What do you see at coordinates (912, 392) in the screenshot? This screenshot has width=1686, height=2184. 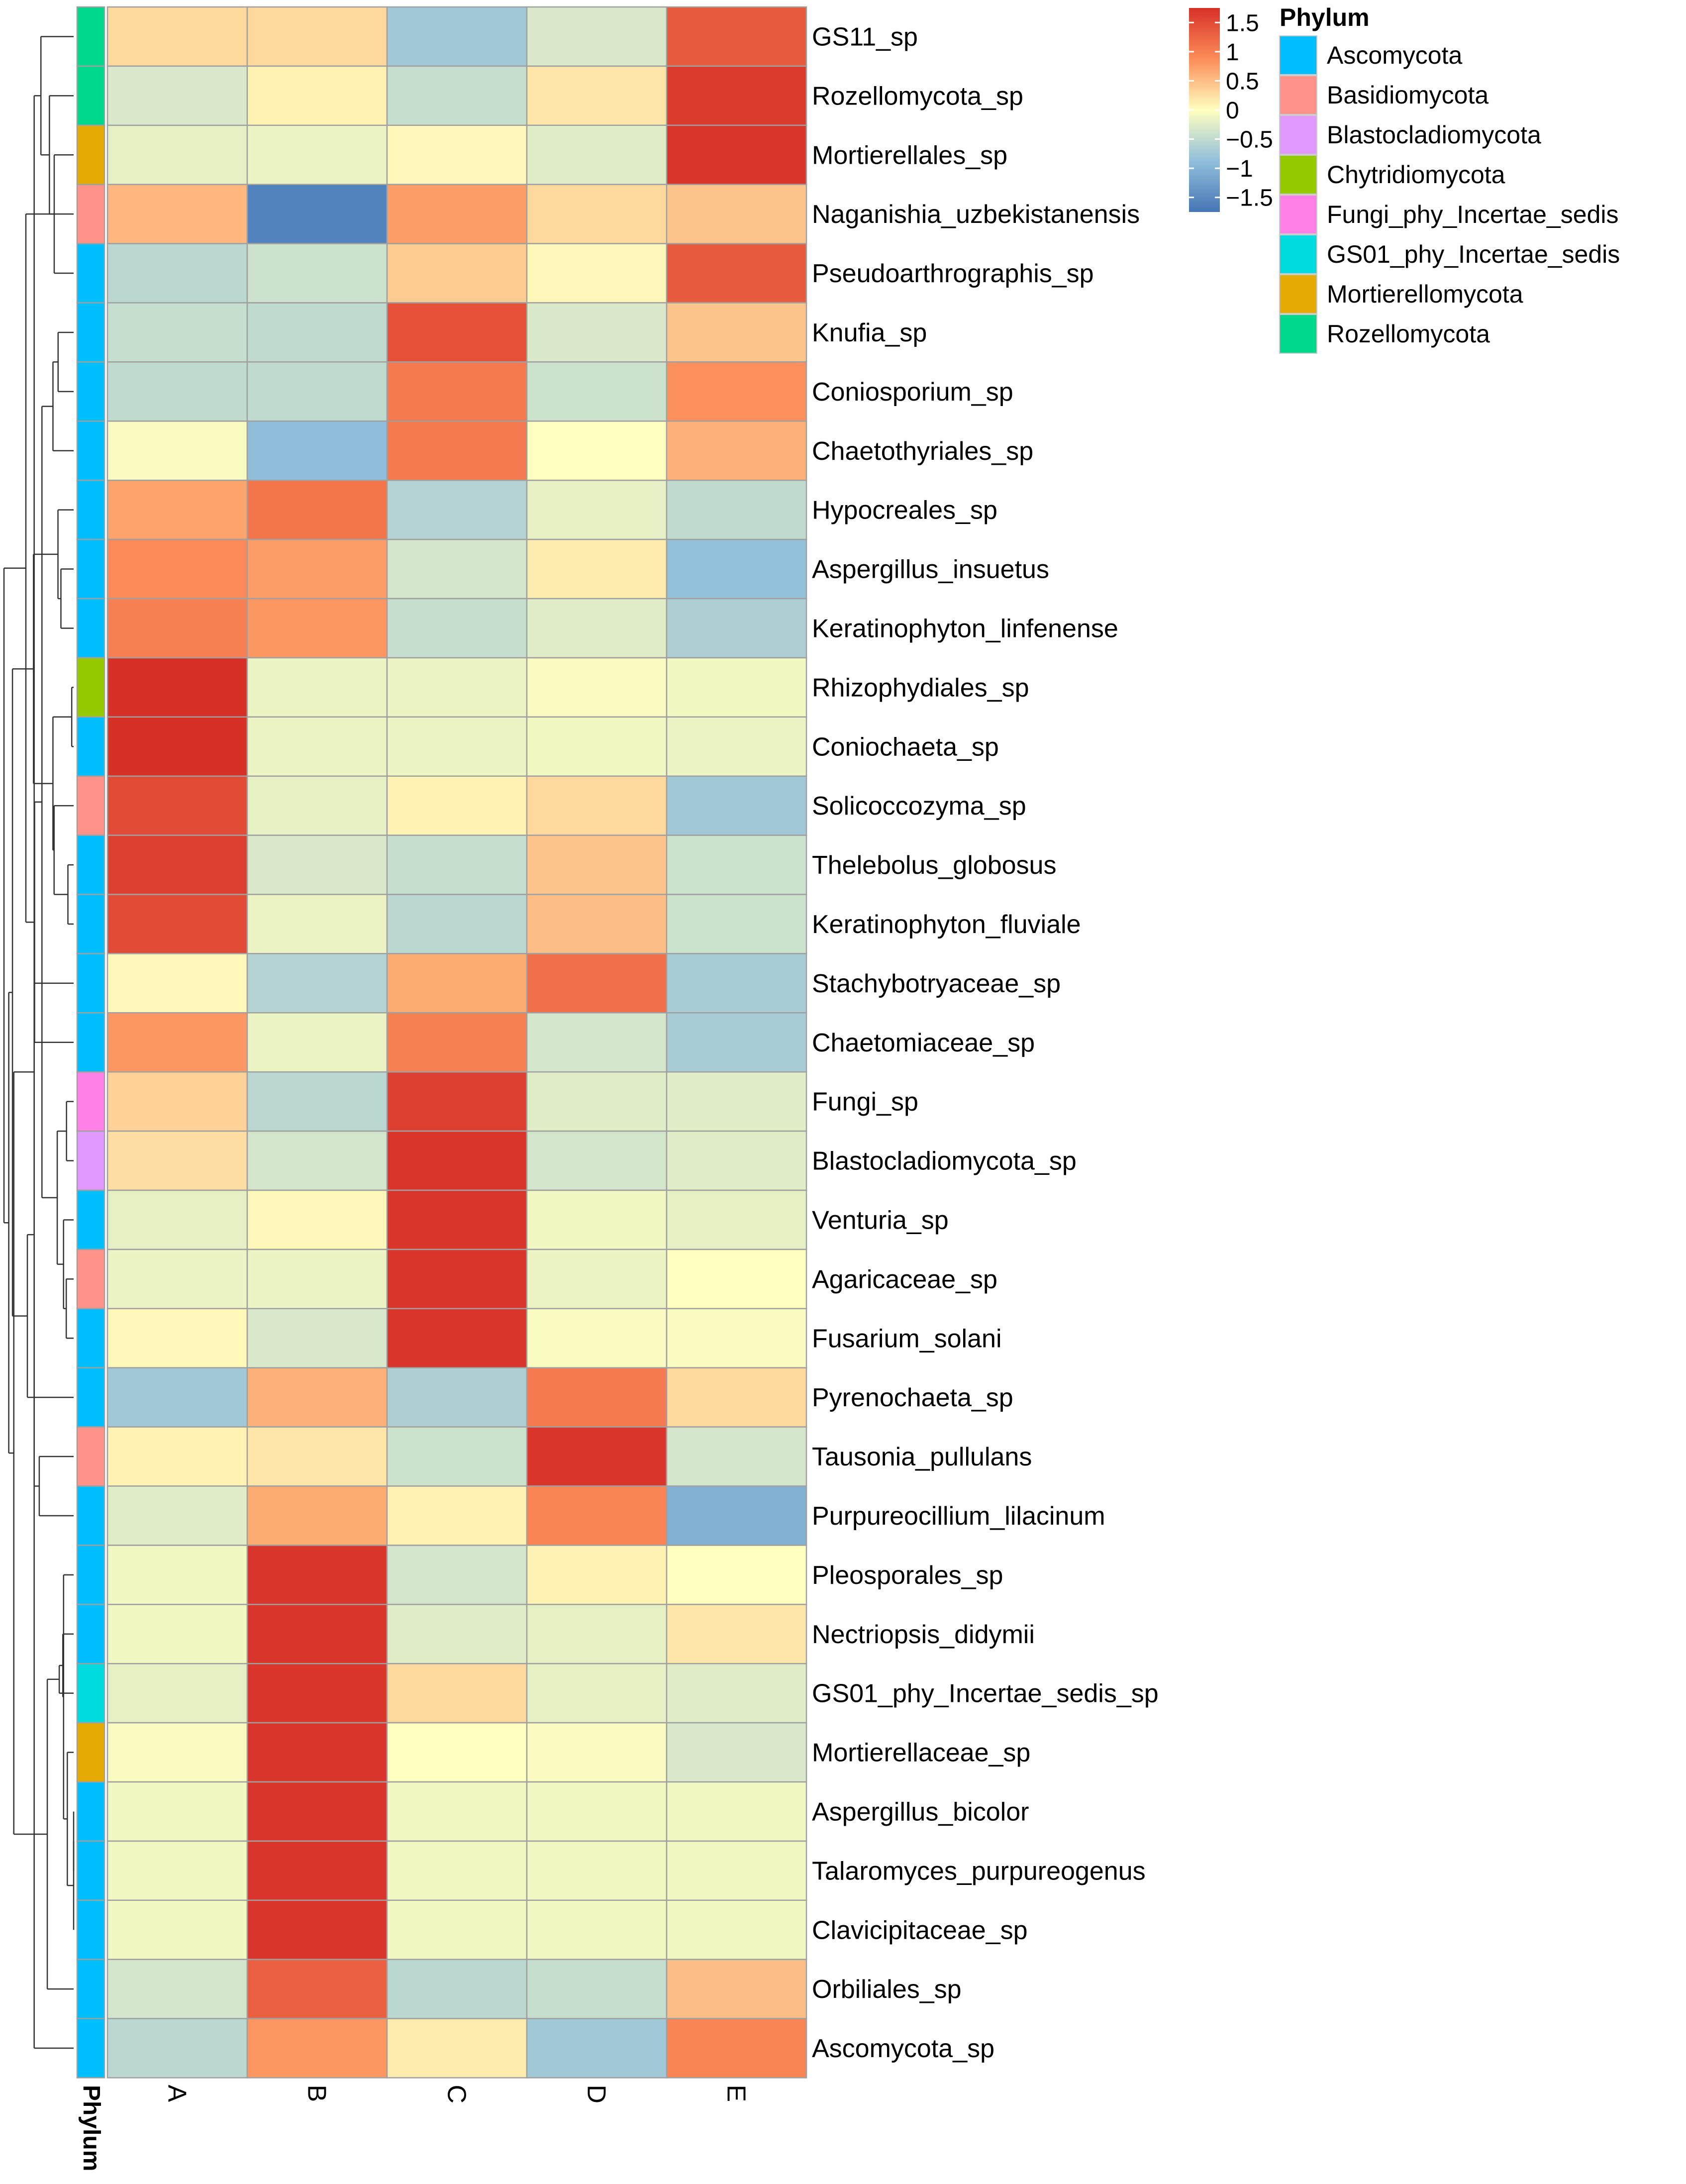 I see `row-label: Coniosporium_sp` at bounding box center [912, 392].